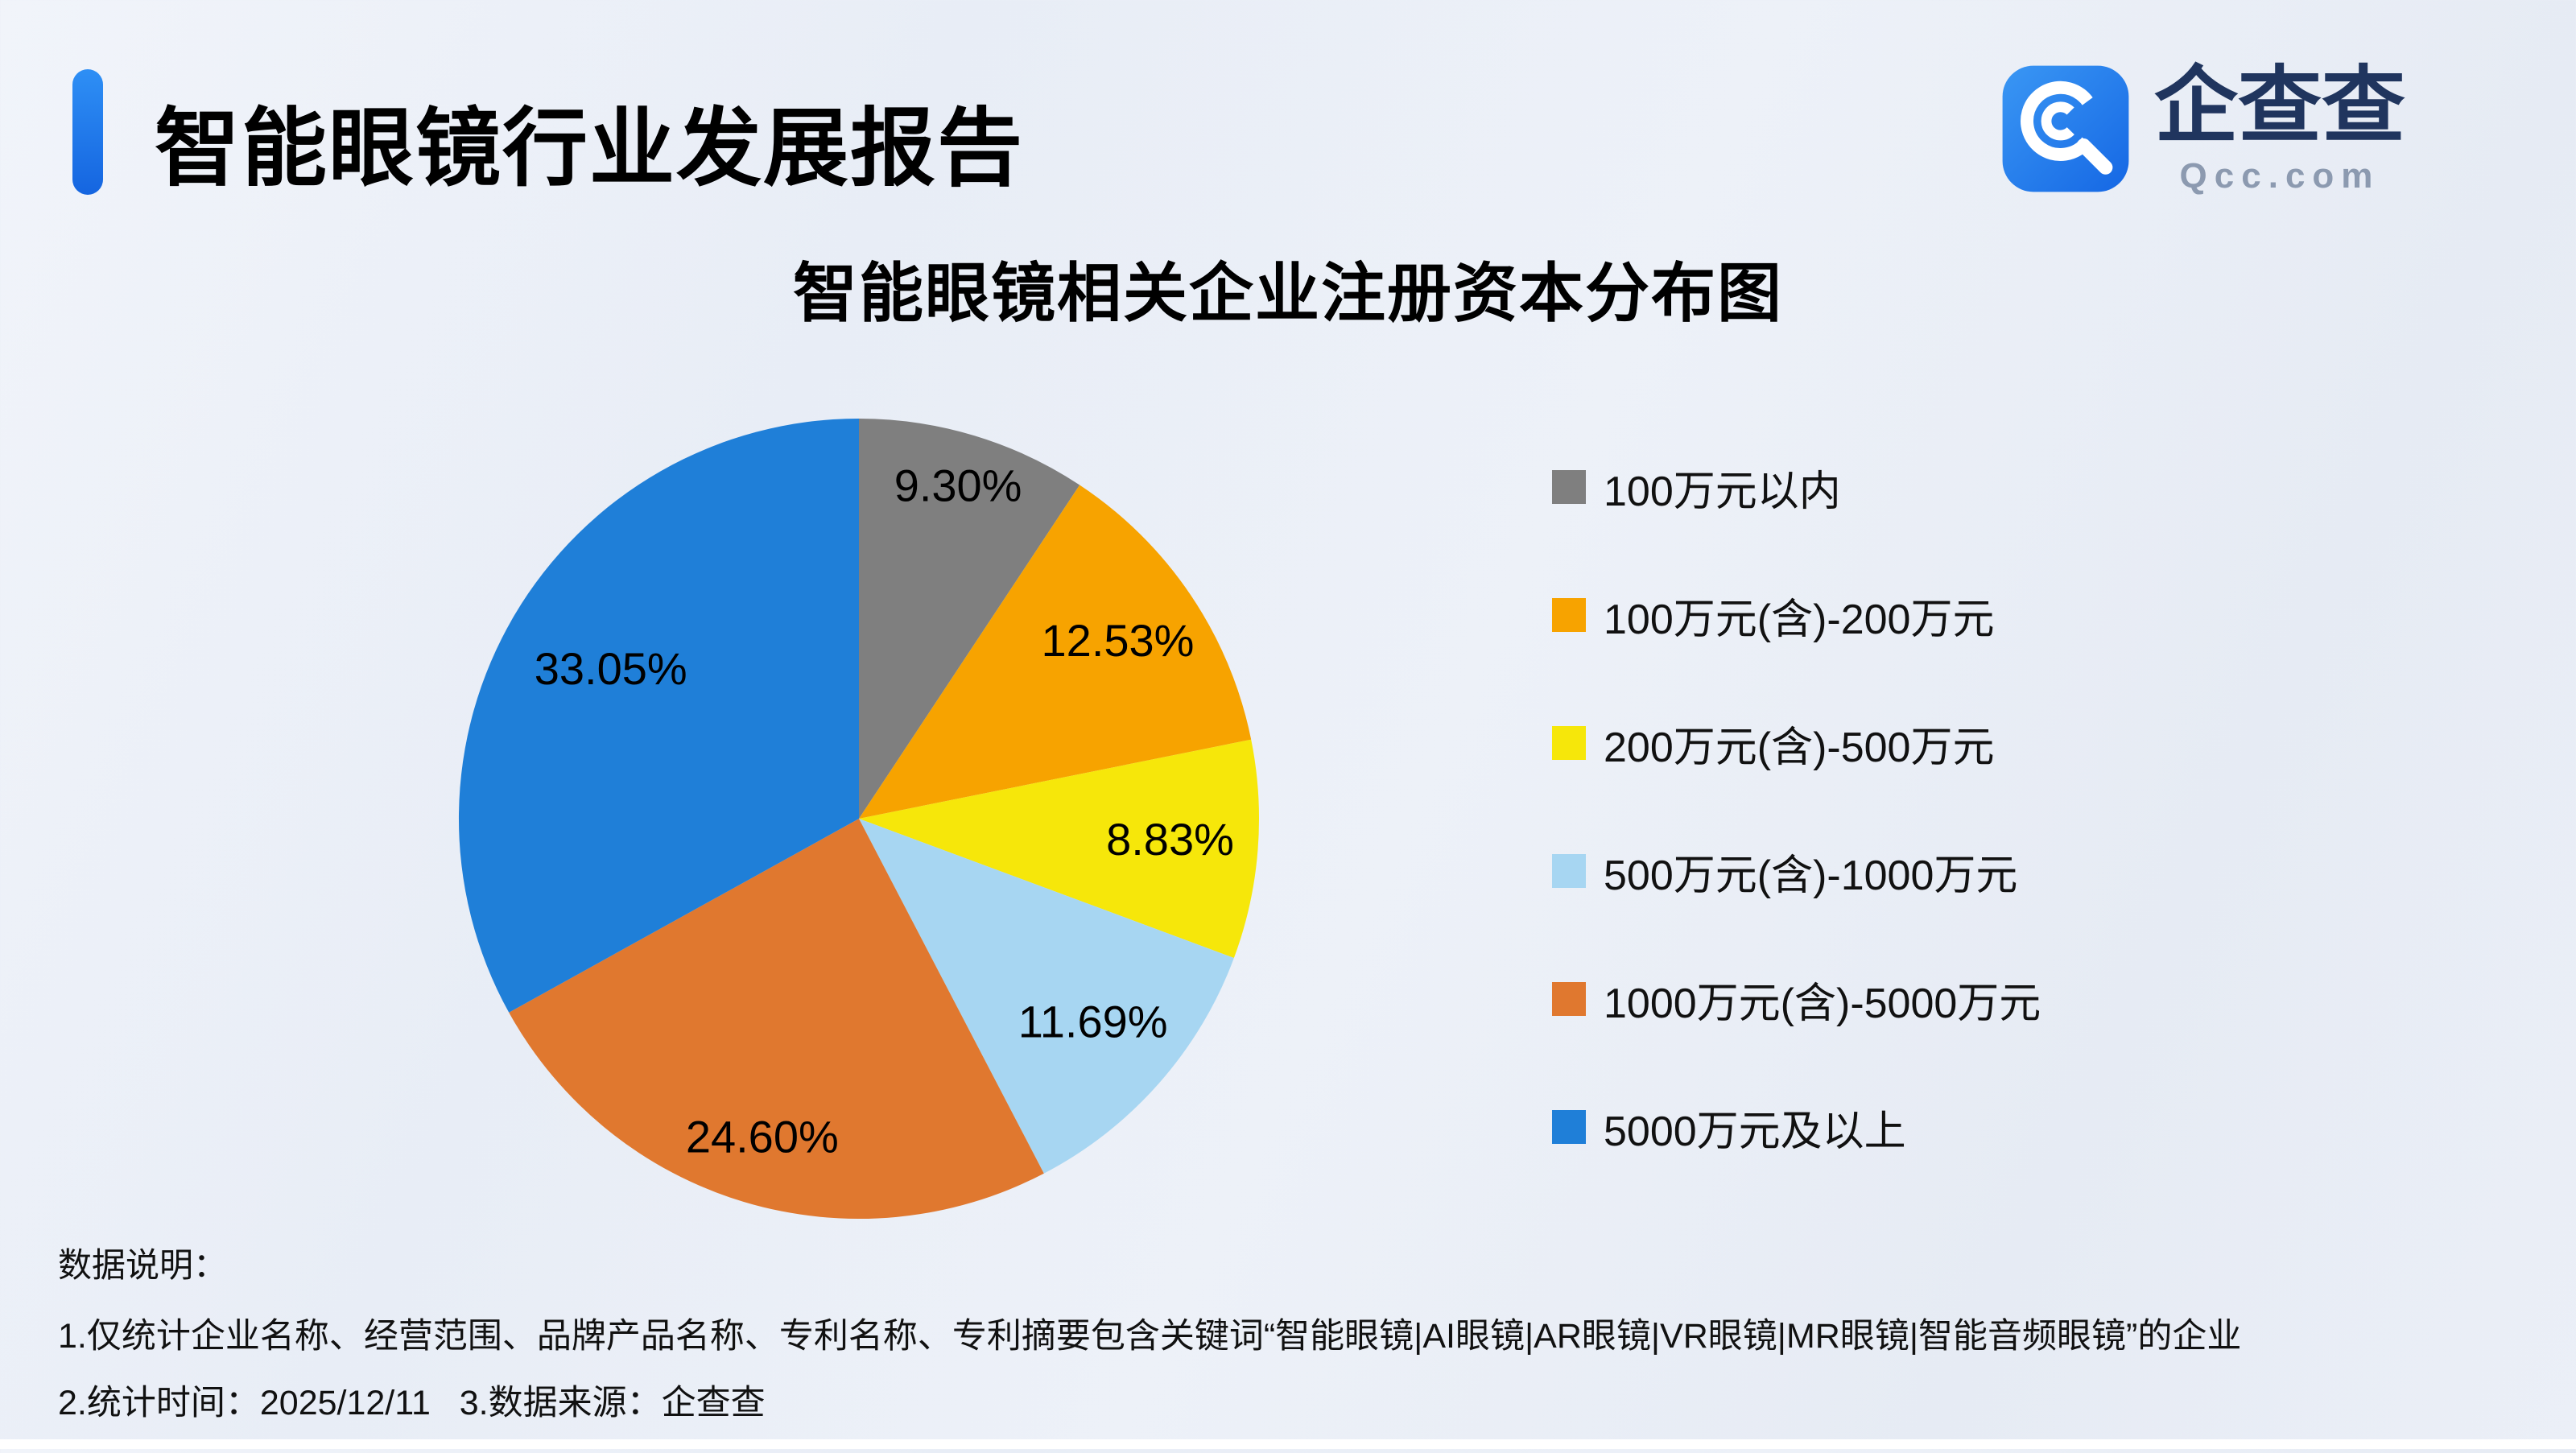  What do you see at coordinates (1811, 875) in the screenshot?
I see `legend-label: 500万元(含)-1000万元` at bounding box center [1811, 875].